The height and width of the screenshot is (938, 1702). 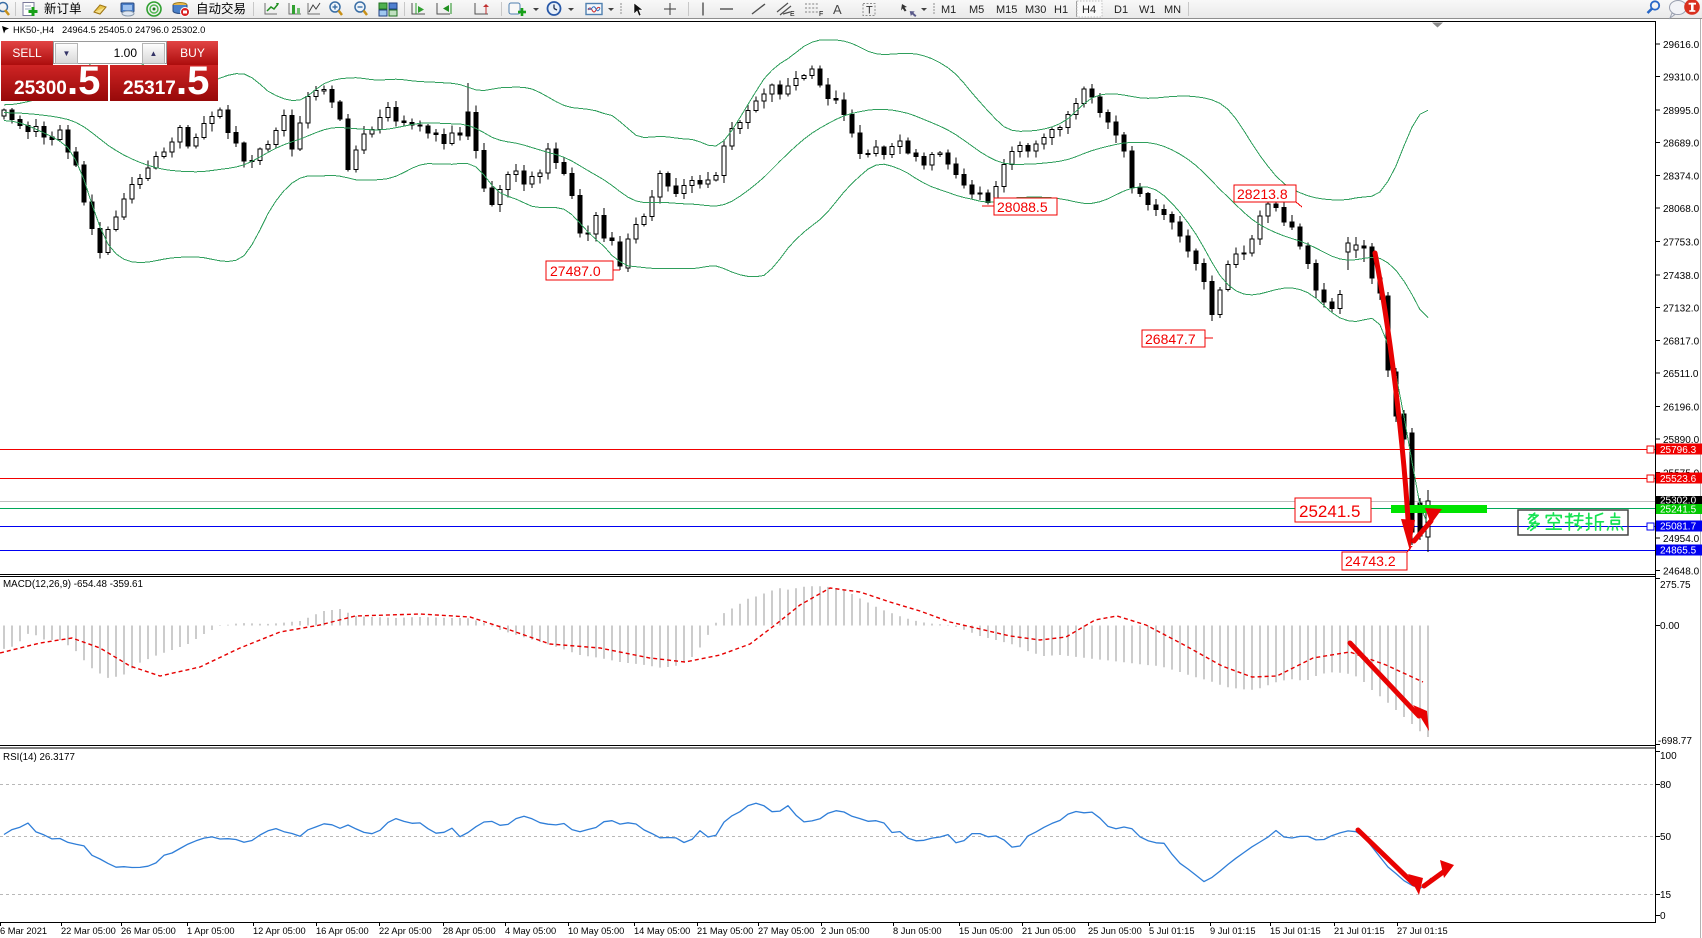 I want to click on svg-text: 24648.0, so click(x=1681, y=572).